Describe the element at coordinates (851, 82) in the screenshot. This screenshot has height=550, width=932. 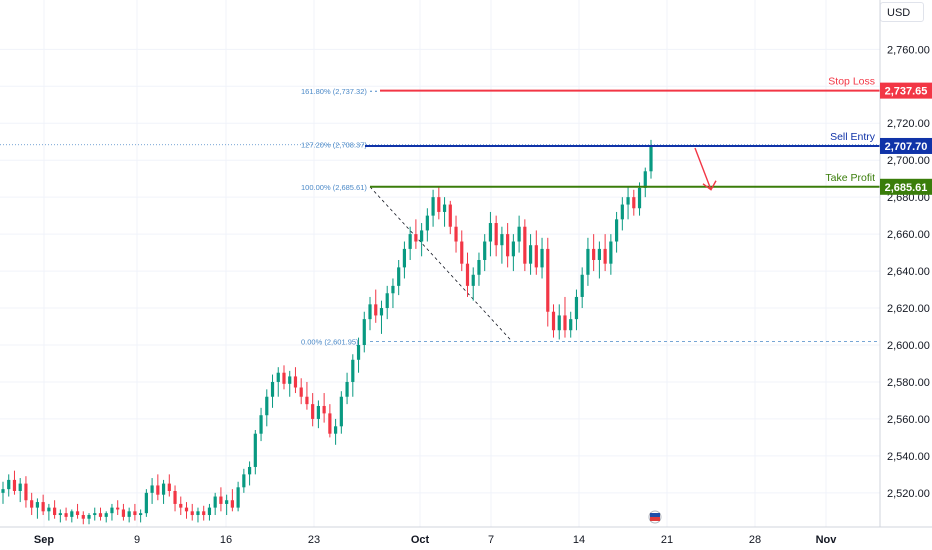
I see `level-label: Stop Loss` at that location.